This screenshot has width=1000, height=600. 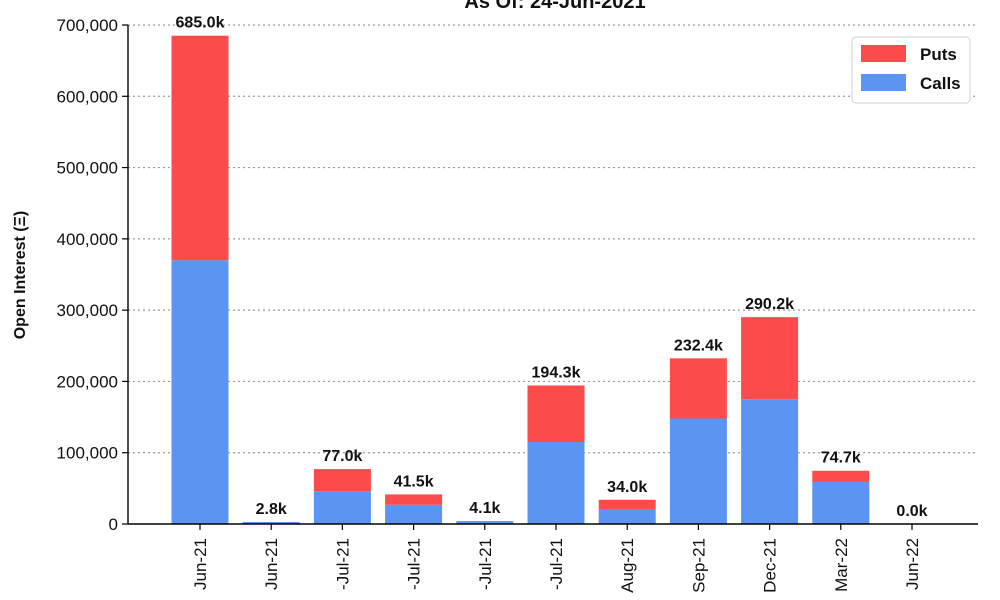 What do you see at coordinates (770, 565) in the screenshot?
I see `x-tick-label: Dec-21` at bounding box center [770, 565].